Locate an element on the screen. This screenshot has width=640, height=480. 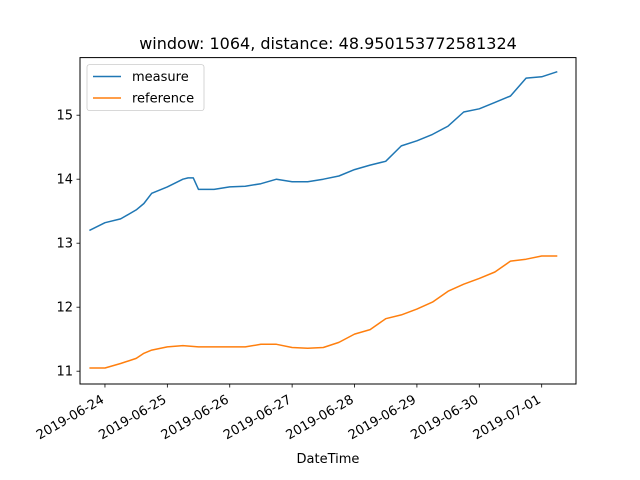
legend: measure reference is located at coordinates (145, 87).